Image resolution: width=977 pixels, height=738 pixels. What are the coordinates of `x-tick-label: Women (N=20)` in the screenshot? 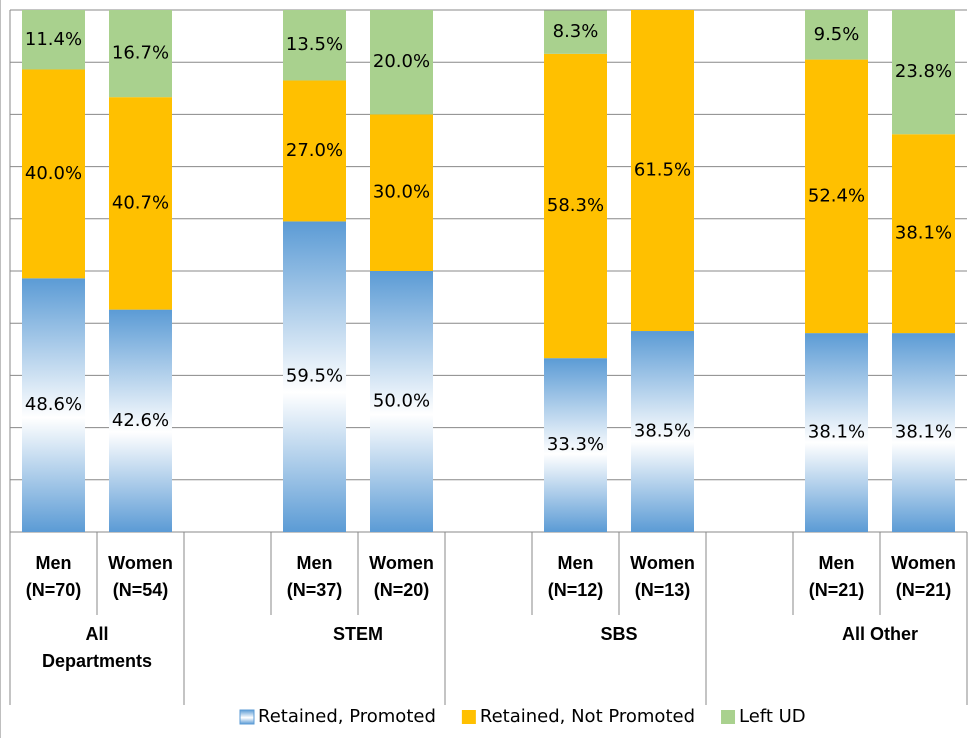 It's located at (401, 576).